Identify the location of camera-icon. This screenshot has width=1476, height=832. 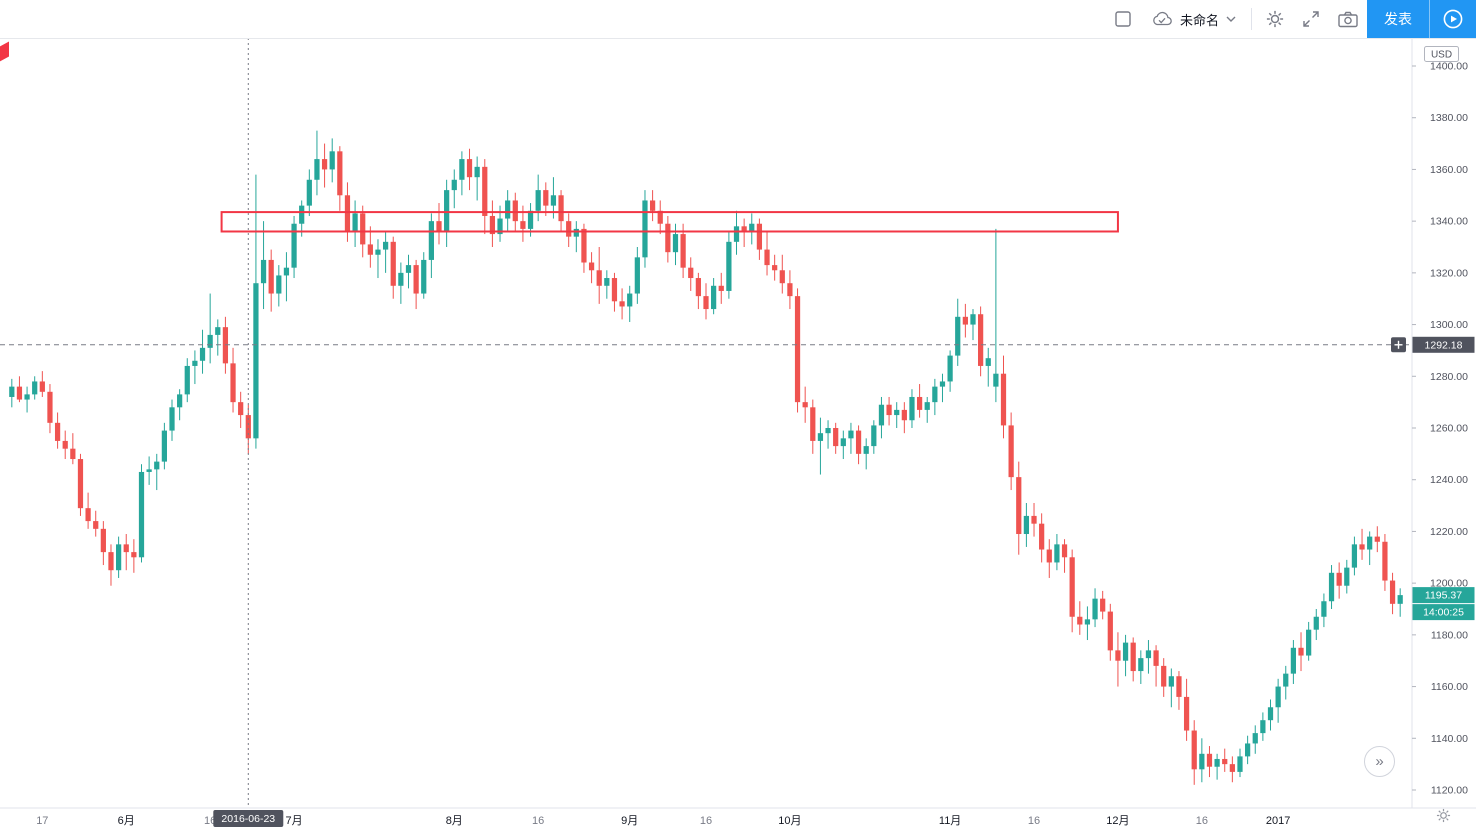
(1348, 19).